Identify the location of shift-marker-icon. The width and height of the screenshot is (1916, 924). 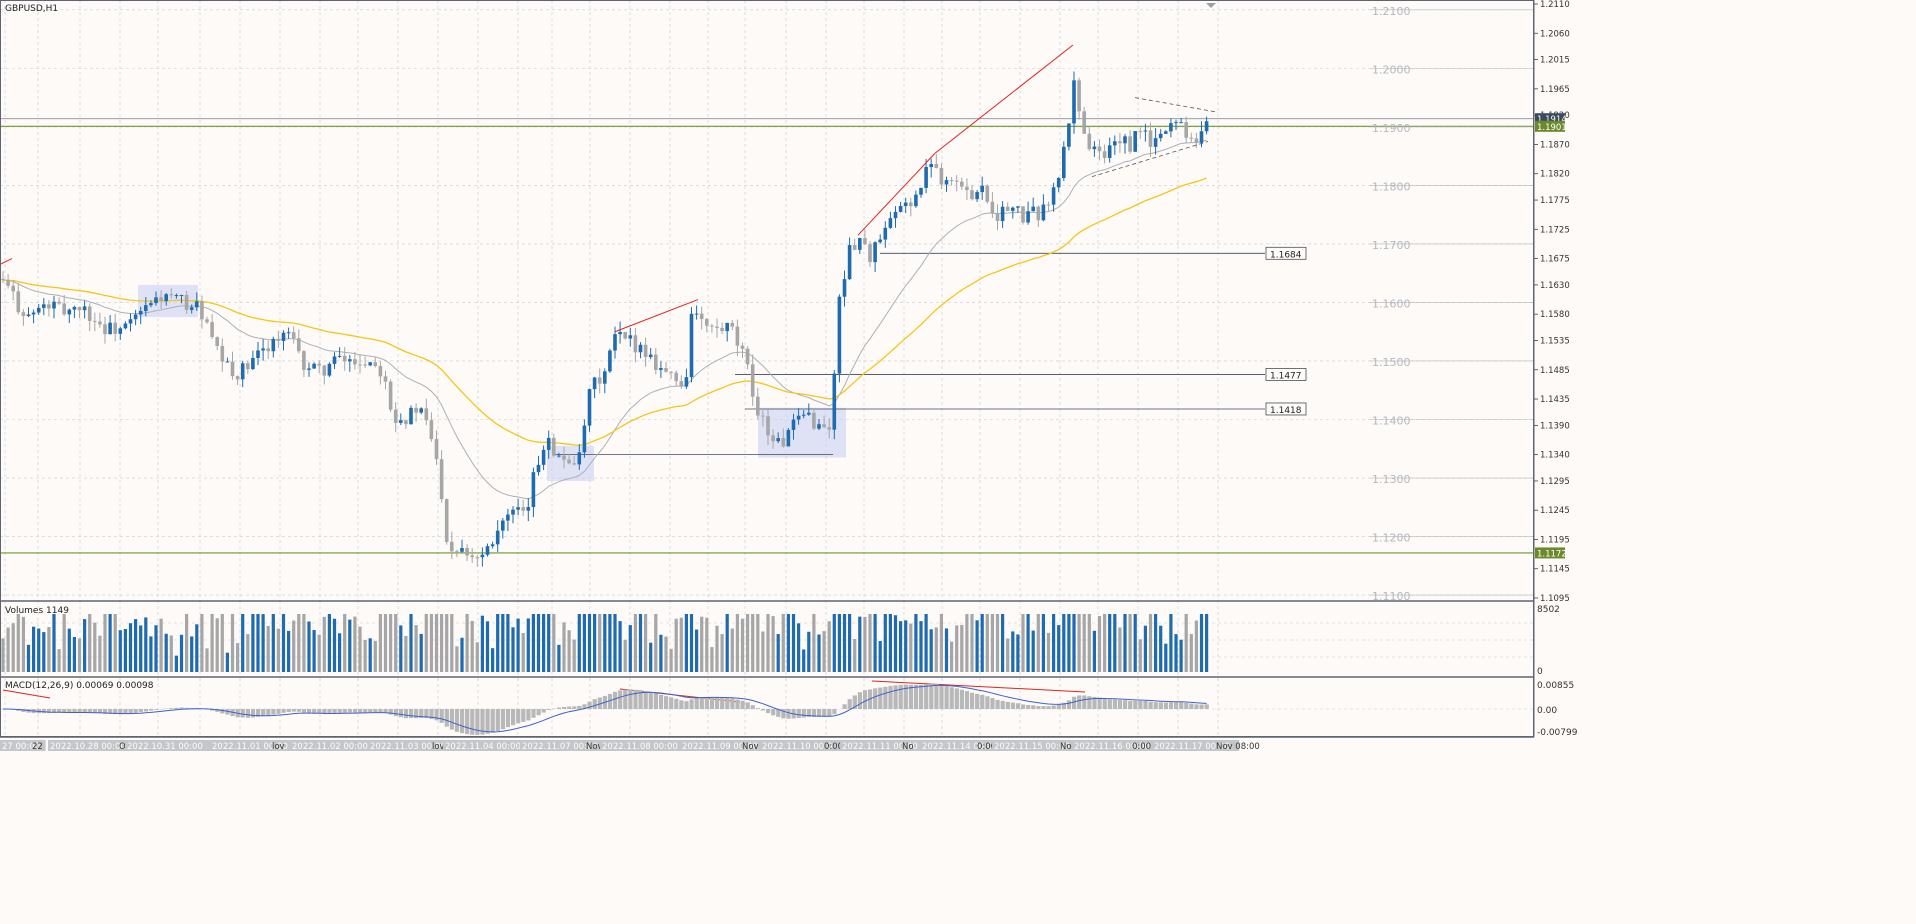
(1211, 5).